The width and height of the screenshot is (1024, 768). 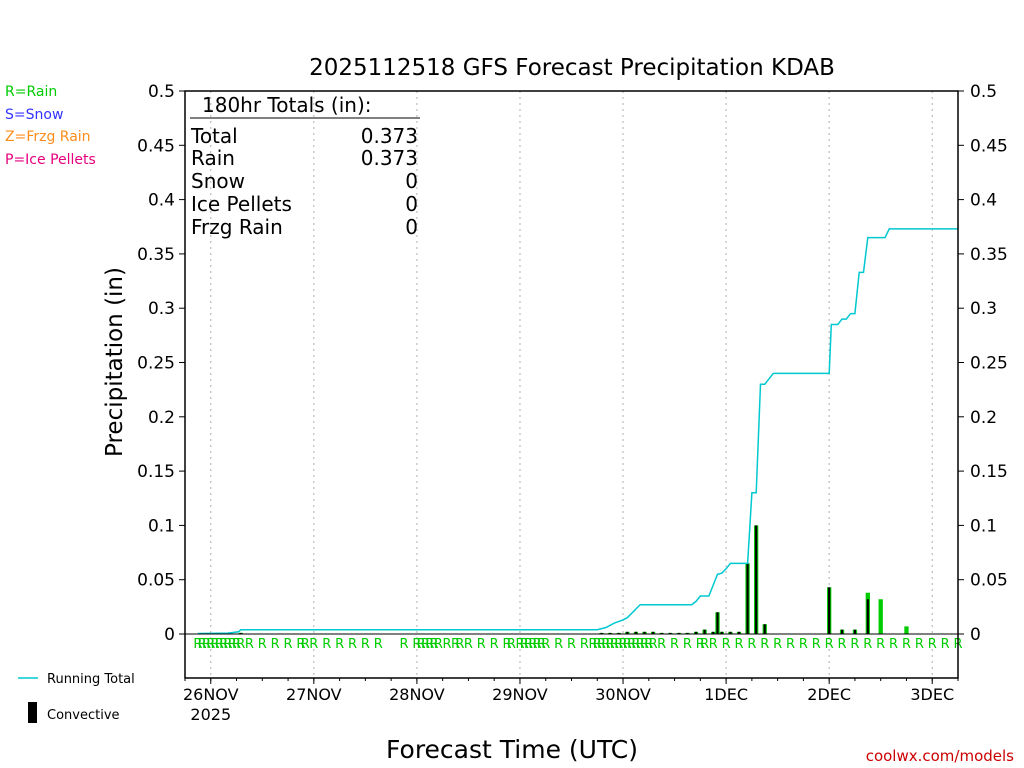 What do you see at coordinates (210, 714) in the screenshot?
I see `x-tick-sublabel: 2025` at bounding box center [210, 714].